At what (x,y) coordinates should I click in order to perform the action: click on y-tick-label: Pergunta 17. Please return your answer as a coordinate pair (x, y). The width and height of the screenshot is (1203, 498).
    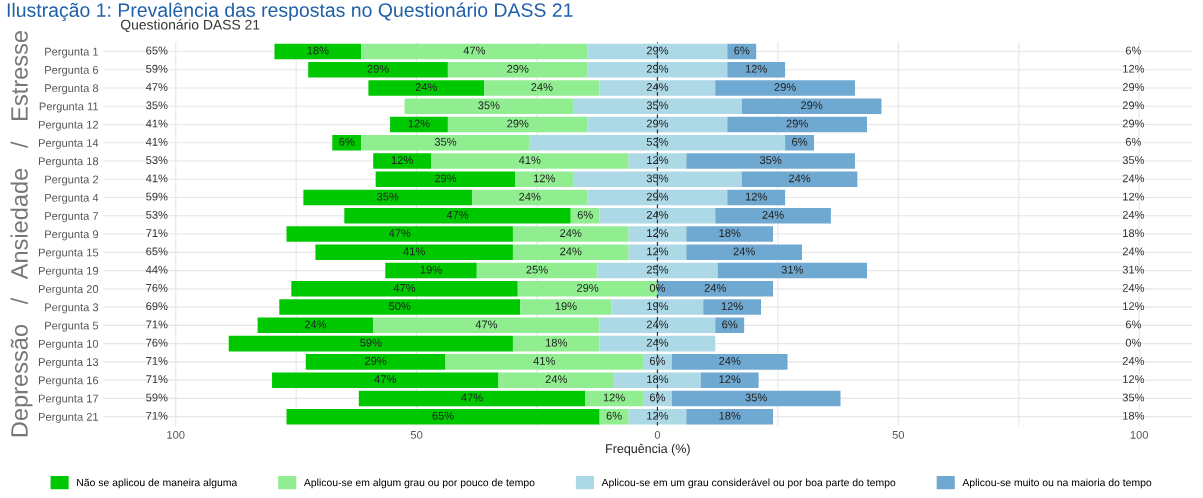
    Looking at the image, I should click on (68, 399).